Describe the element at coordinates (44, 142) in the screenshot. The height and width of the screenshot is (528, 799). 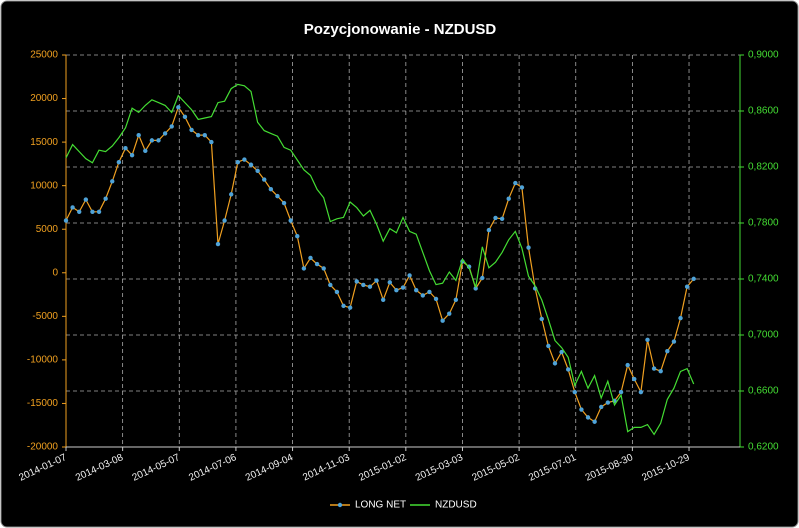
I see `y-tick-label: 15000` at that location.